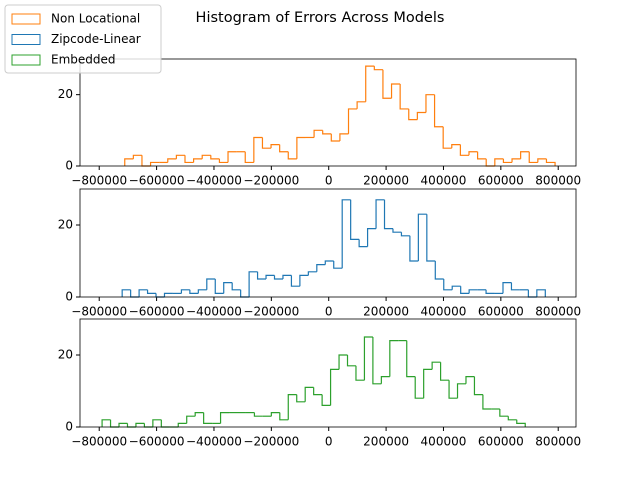  I want to click on y-tick-label: 20, so click(65, 94).